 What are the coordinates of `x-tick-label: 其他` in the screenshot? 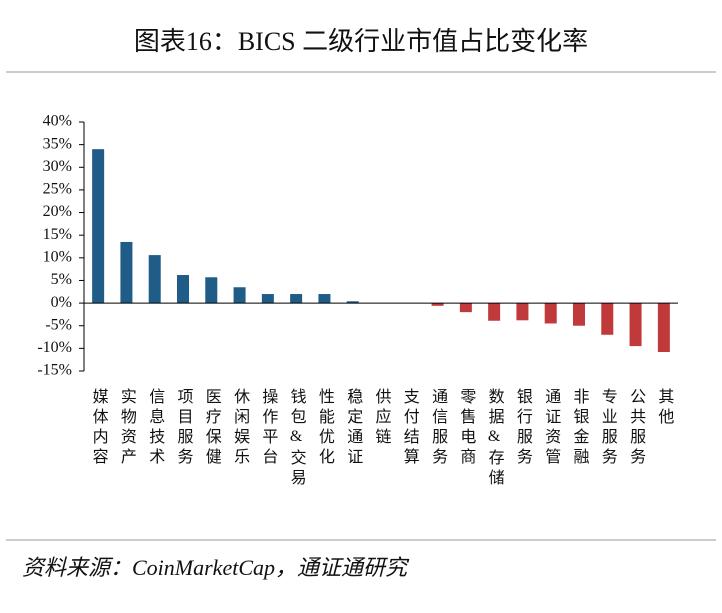 It's located at (664, 408).